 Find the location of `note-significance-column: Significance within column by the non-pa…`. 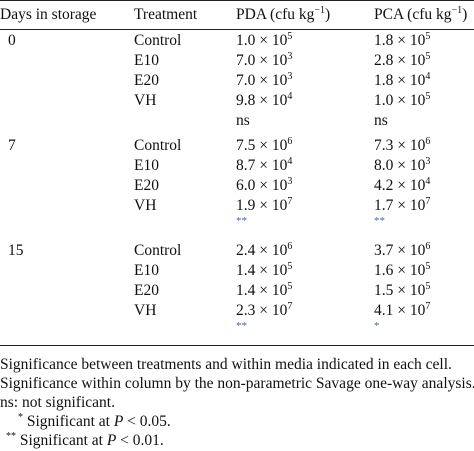

note-significance-column: Significance within column by the non-pa… is located at coordinates (237, 383).